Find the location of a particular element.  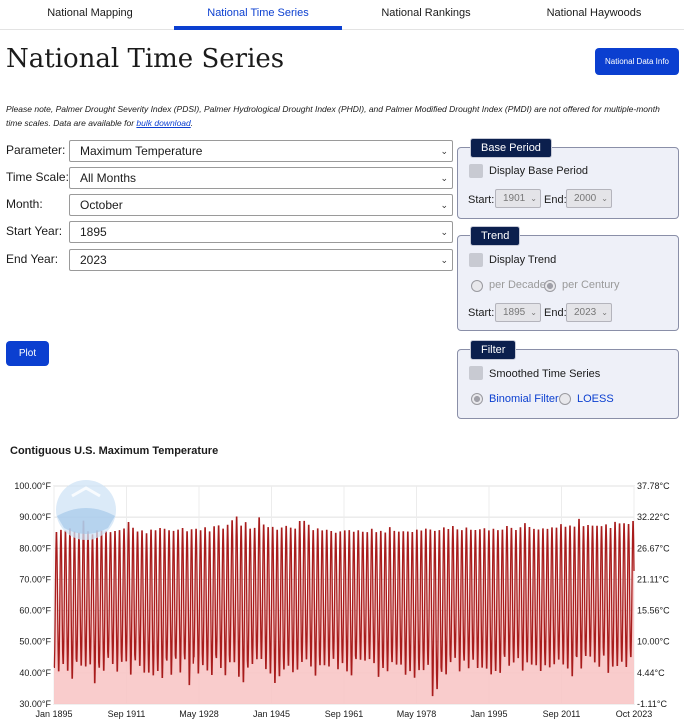

binomial-filter-label: Binomial Filter is located at coordinates (524, 399).